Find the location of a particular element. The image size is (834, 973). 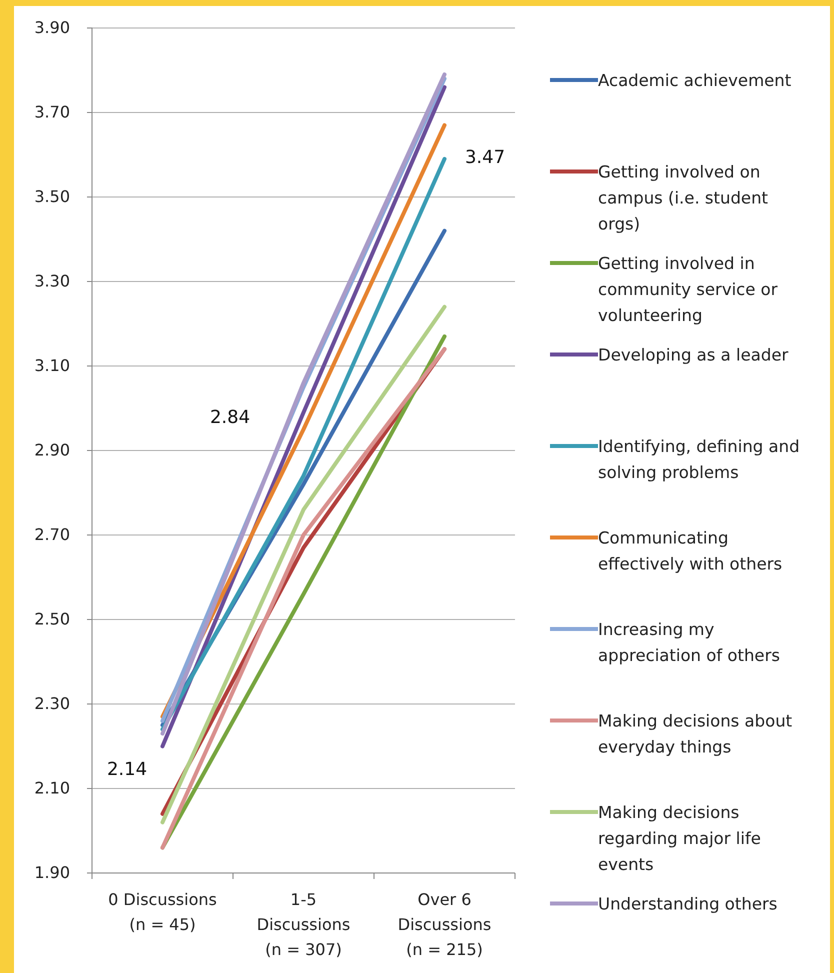

legend-label: Identifying, defining and solving problems is located at coordinates (699, 459).